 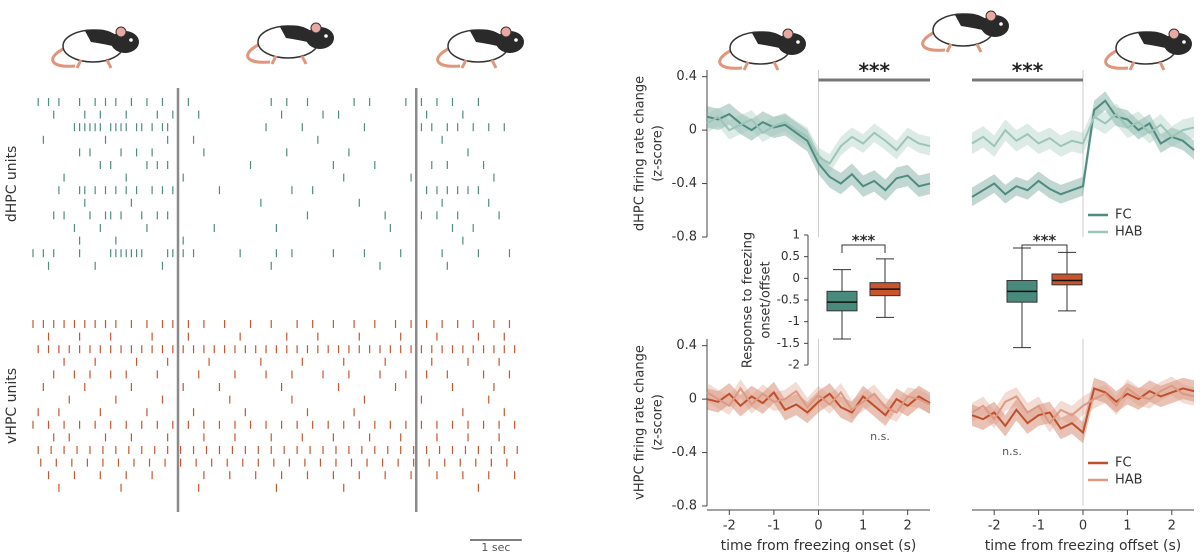 I want to click on y-tick-label: -0.5, so click(x=788, y=300).